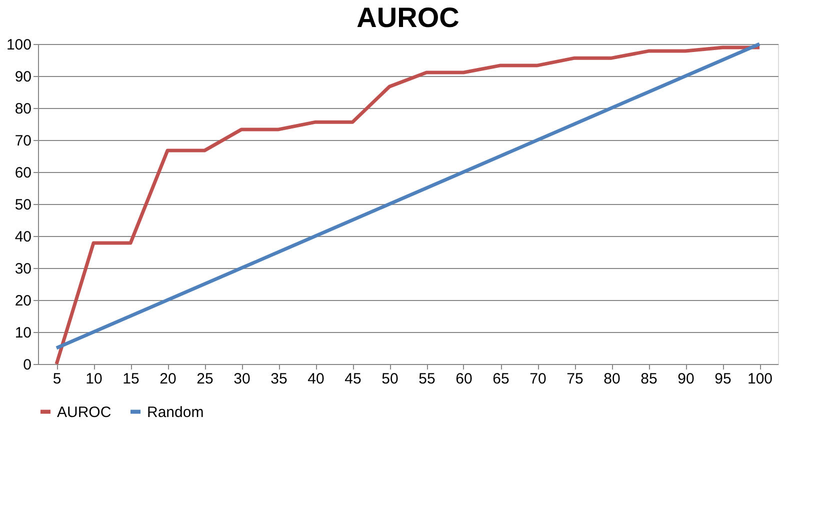 The image size is (835, 517). I want to click on x-tick-label: 35, so click(279, 379).